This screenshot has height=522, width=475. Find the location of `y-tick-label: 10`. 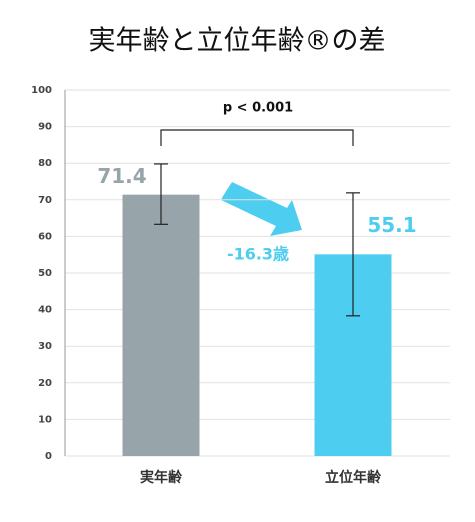

y-tick-label: 10 is located at coordinates (45, 419).